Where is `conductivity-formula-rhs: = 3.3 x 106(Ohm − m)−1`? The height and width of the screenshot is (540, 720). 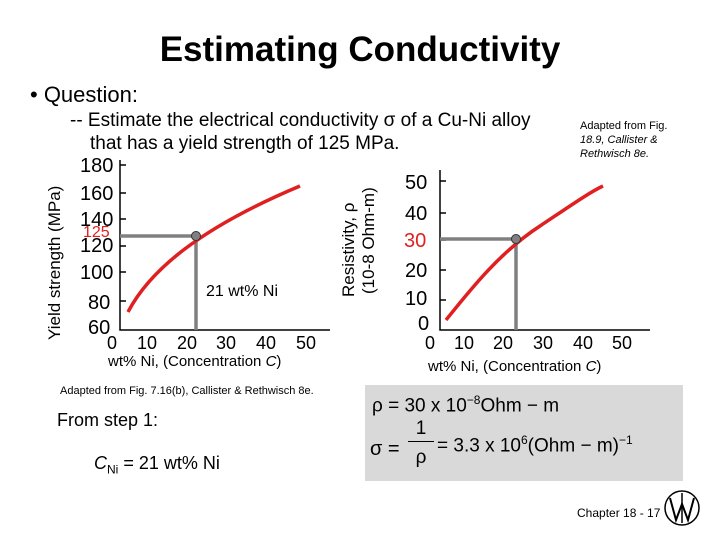
conductivity-formula-rhs: = 3.3 x 106(Ohm − m)−1 is located at coordinates (535, 445).